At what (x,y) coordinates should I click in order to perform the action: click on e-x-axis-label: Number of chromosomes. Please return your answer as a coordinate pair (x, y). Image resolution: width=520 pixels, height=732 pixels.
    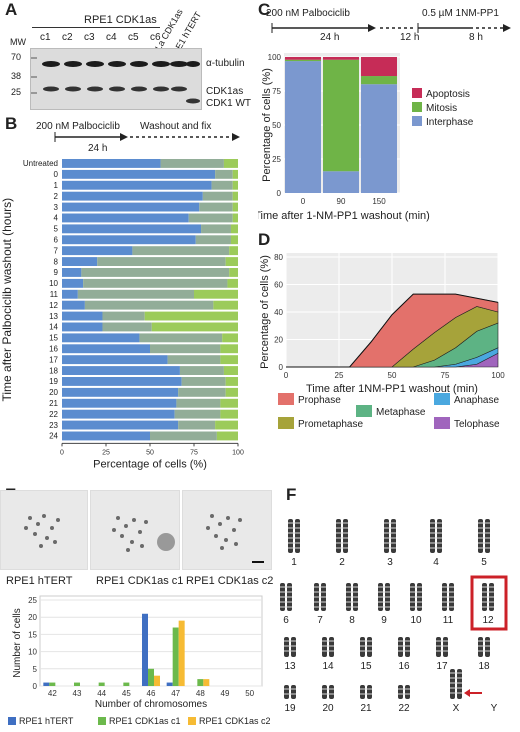
    Looking at the image, I should click on (151, 704).